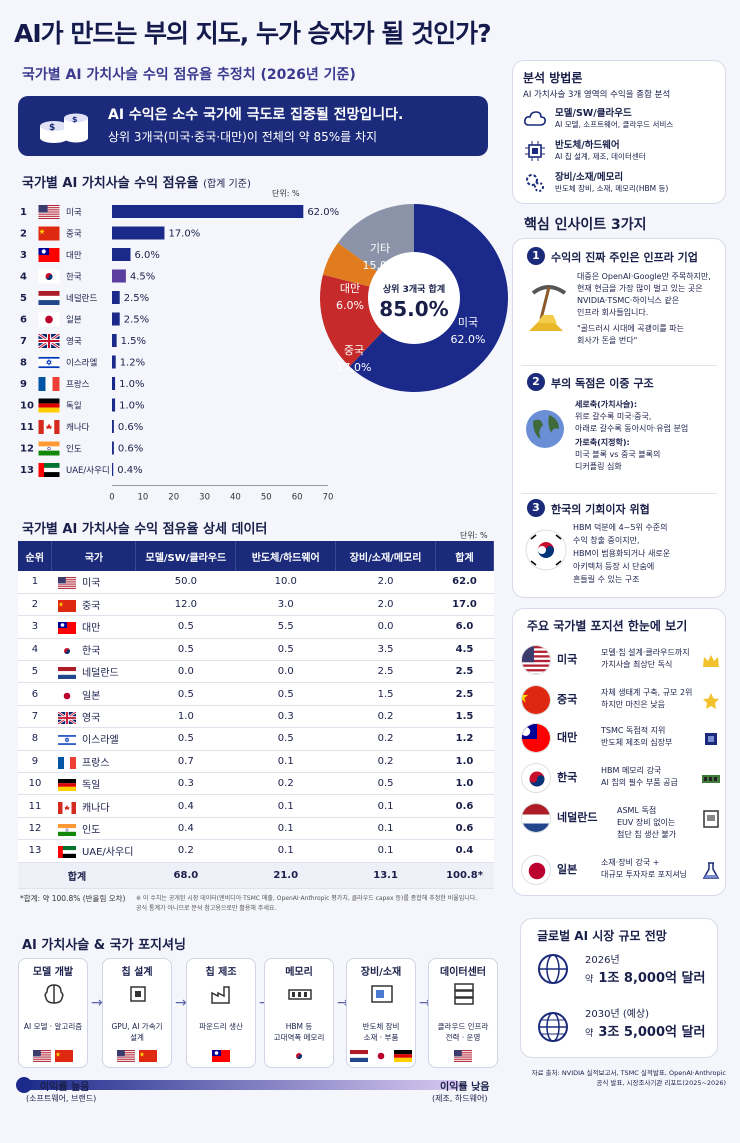 The height and width of the screenshot is (1143, 740). Describe the element at coordinates (597, 95) in the screenshot. I see `methods-desc: AI 가치사슬 3개 영역의 수익을 종합 분석` at that location.